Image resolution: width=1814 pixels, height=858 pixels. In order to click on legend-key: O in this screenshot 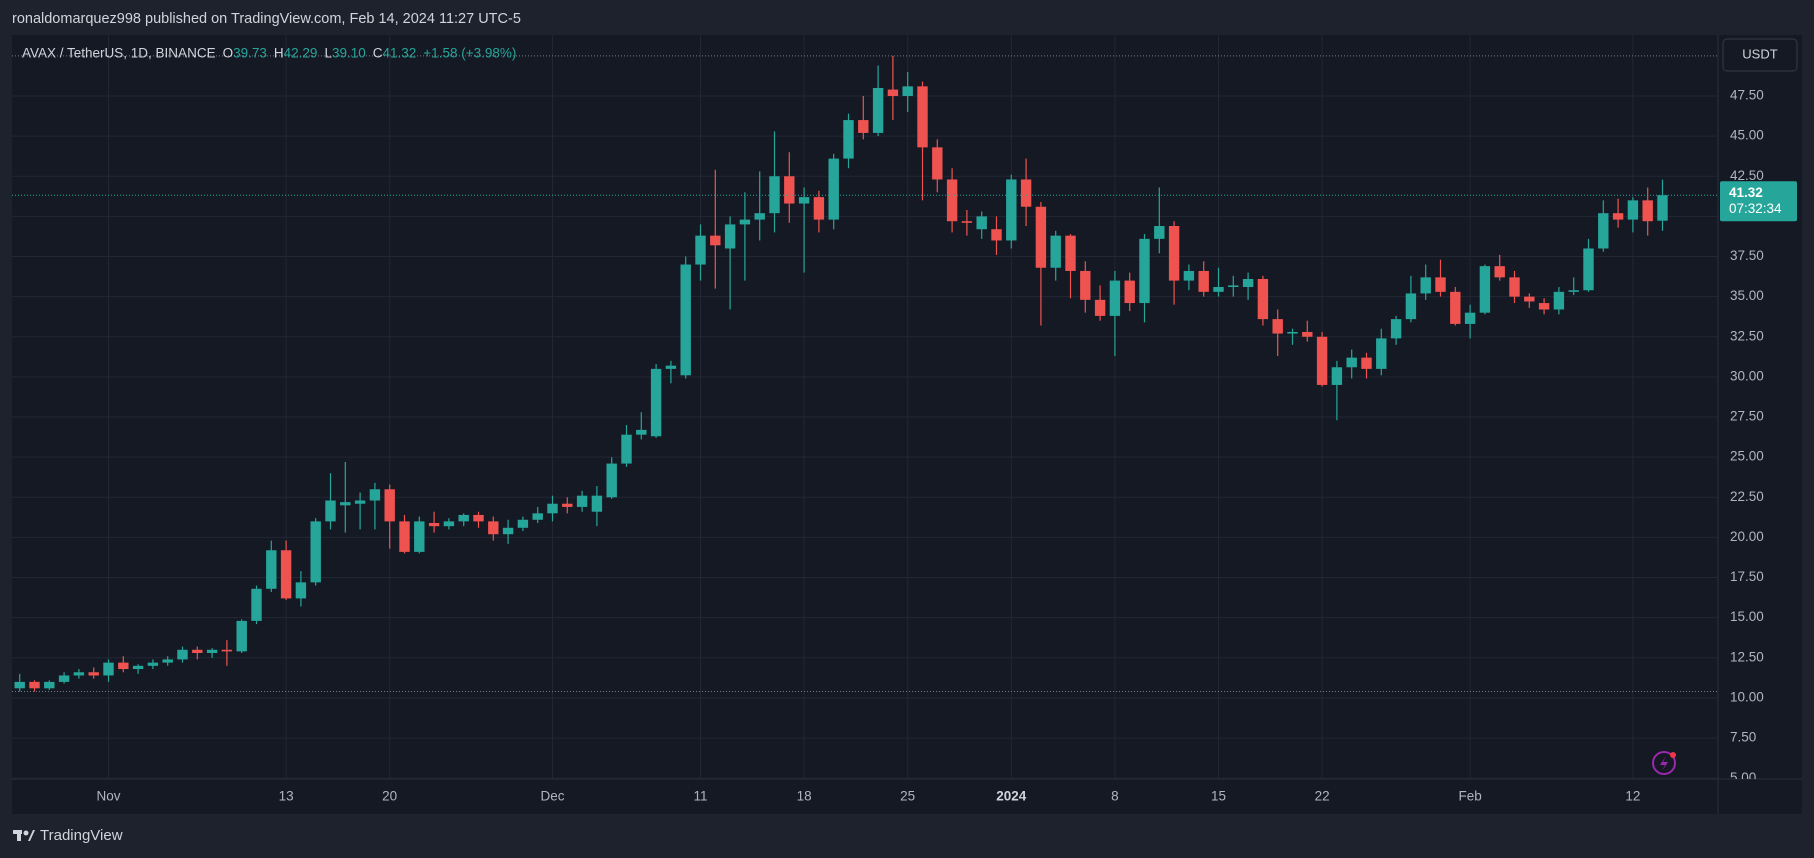, I will do `click(228, 53)`.